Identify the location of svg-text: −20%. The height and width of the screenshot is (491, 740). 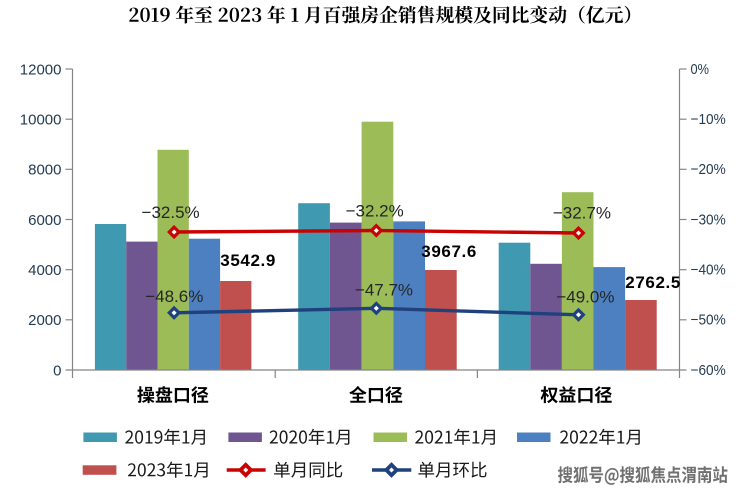
(708, 169).